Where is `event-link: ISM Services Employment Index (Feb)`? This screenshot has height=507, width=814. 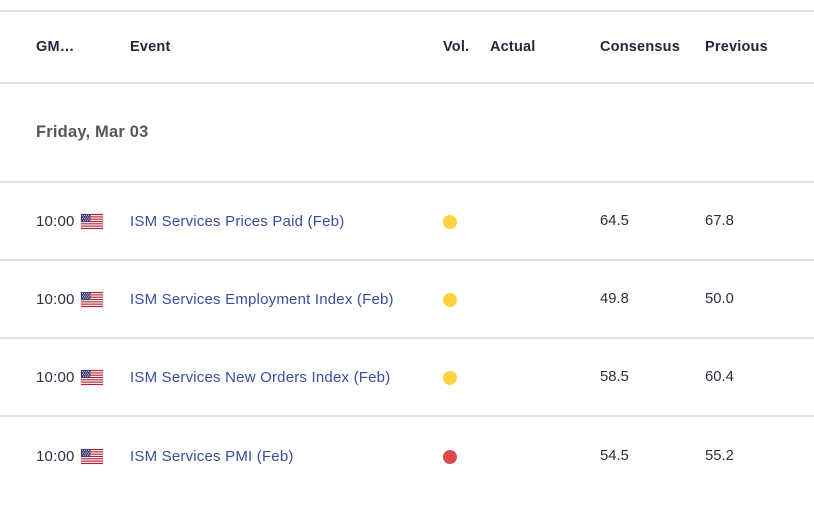 event-link: ISM Services Employment Index (Feb) is located at coordinates (262, 299).